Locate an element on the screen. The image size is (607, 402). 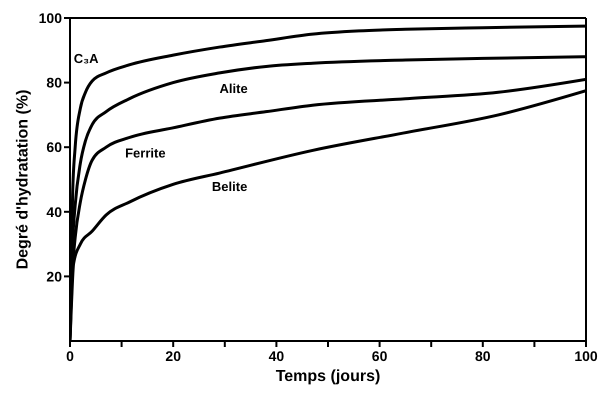
y-tick-label: 60 is located at coordinates (54, 147).